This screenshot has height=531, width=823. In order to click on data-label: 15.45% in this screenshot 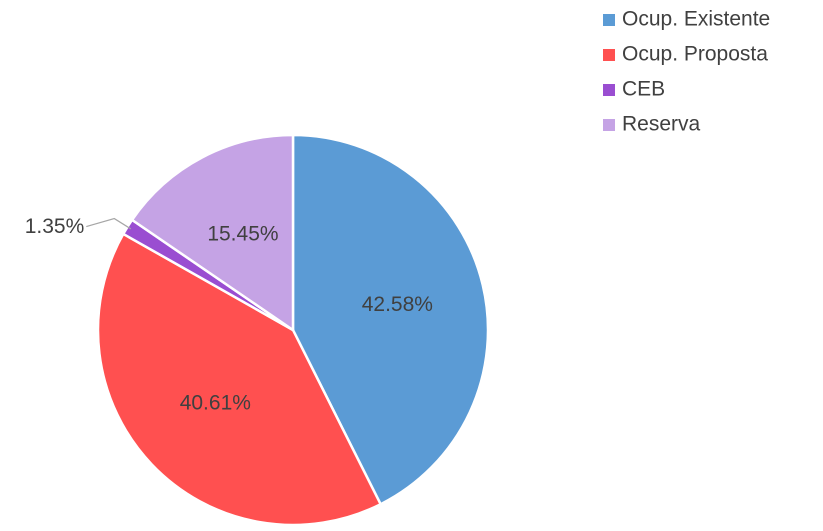, I will do `click(242, 234)`.